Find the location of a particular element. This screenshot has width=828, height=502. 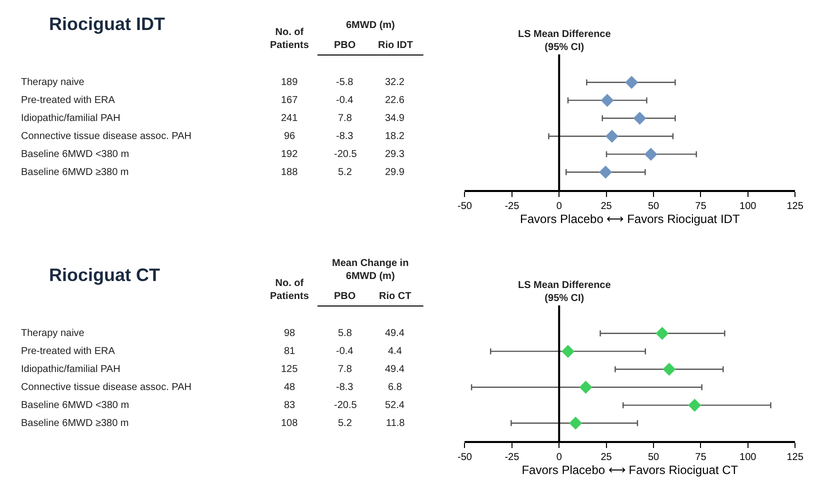

text: 188 is located at coordinates (289, 172).